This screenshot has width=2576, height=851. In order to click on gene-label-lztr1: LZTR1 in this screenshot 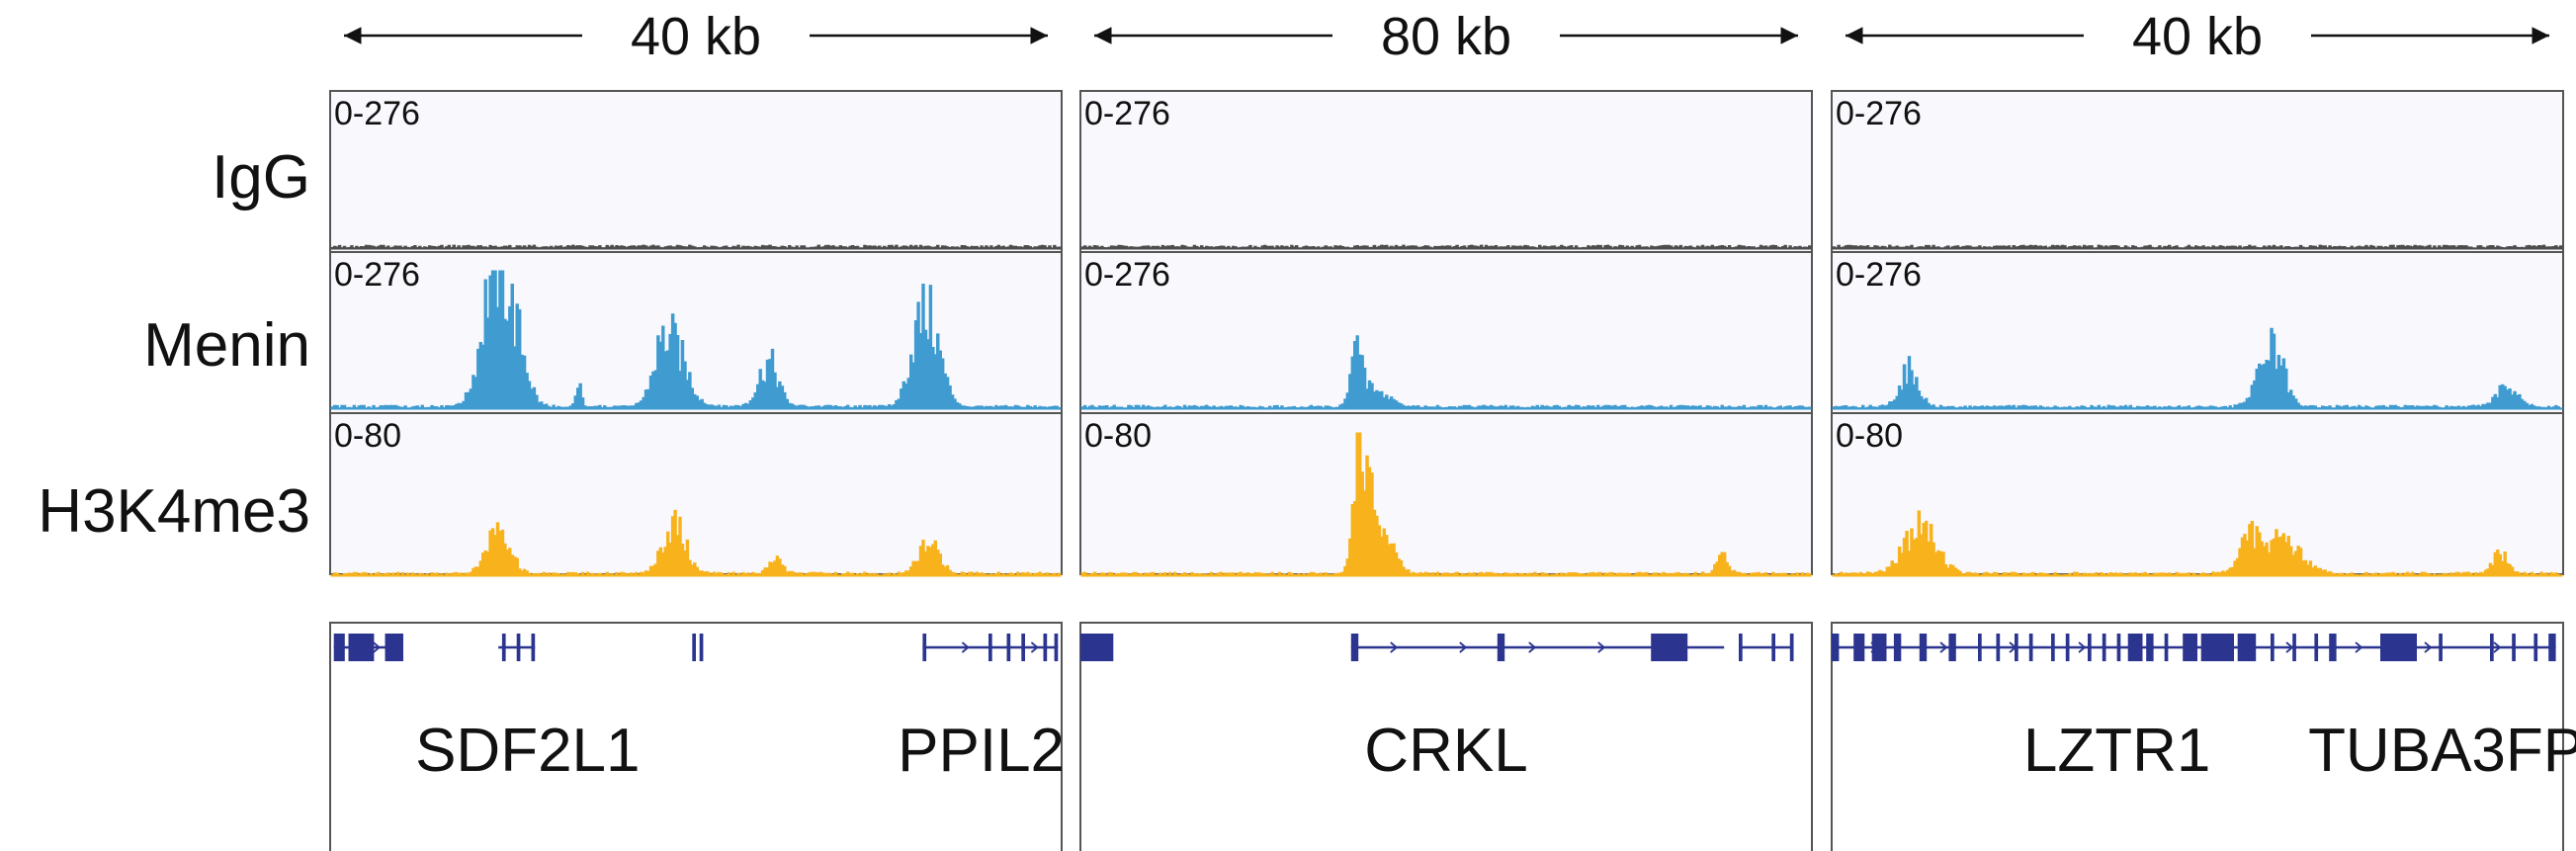, I will do `click(2116, 751)`.